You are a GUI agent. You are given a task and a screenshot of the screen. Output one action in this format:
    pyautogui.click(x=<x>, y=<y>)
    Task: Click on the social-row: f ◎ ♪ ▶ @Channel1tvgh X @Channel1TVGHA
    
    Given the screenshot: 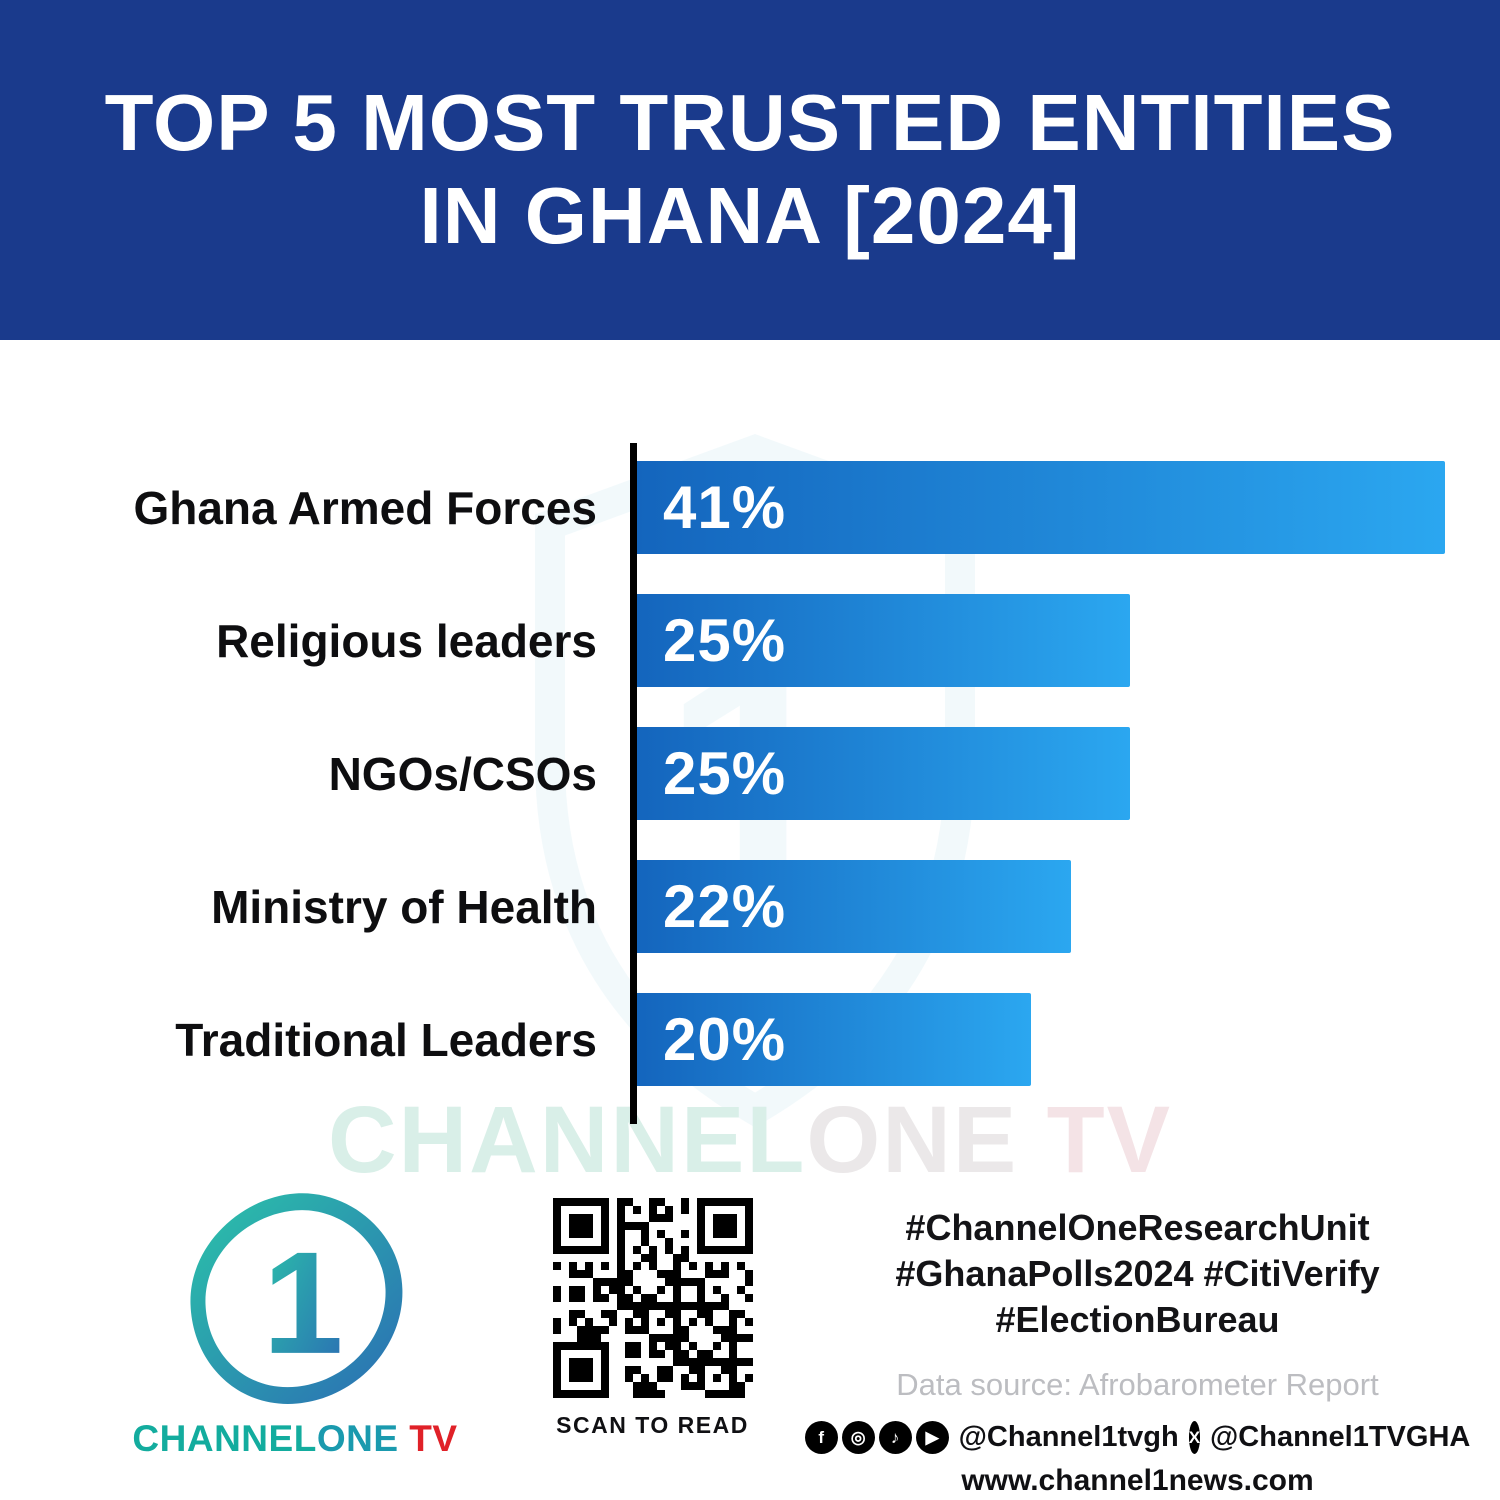 What is the action you would take?
    pyautogui.click(x=1137, y=1438)
    